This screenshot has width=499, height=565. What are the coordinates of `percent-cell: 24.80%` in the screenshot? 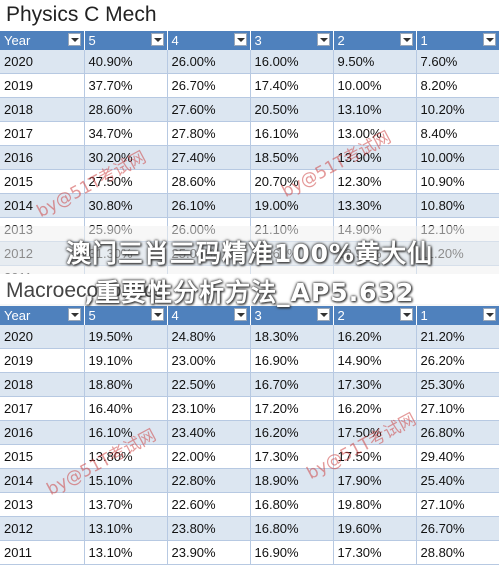 It's located at (209, 337).